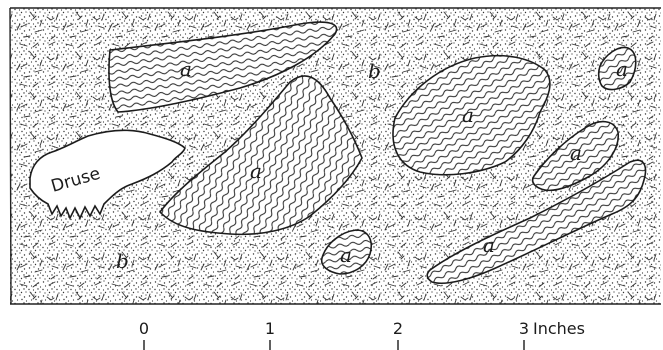 This screenshot has width=663, height=350. I want to click on scale-unit: Inches, so click(559, 328).